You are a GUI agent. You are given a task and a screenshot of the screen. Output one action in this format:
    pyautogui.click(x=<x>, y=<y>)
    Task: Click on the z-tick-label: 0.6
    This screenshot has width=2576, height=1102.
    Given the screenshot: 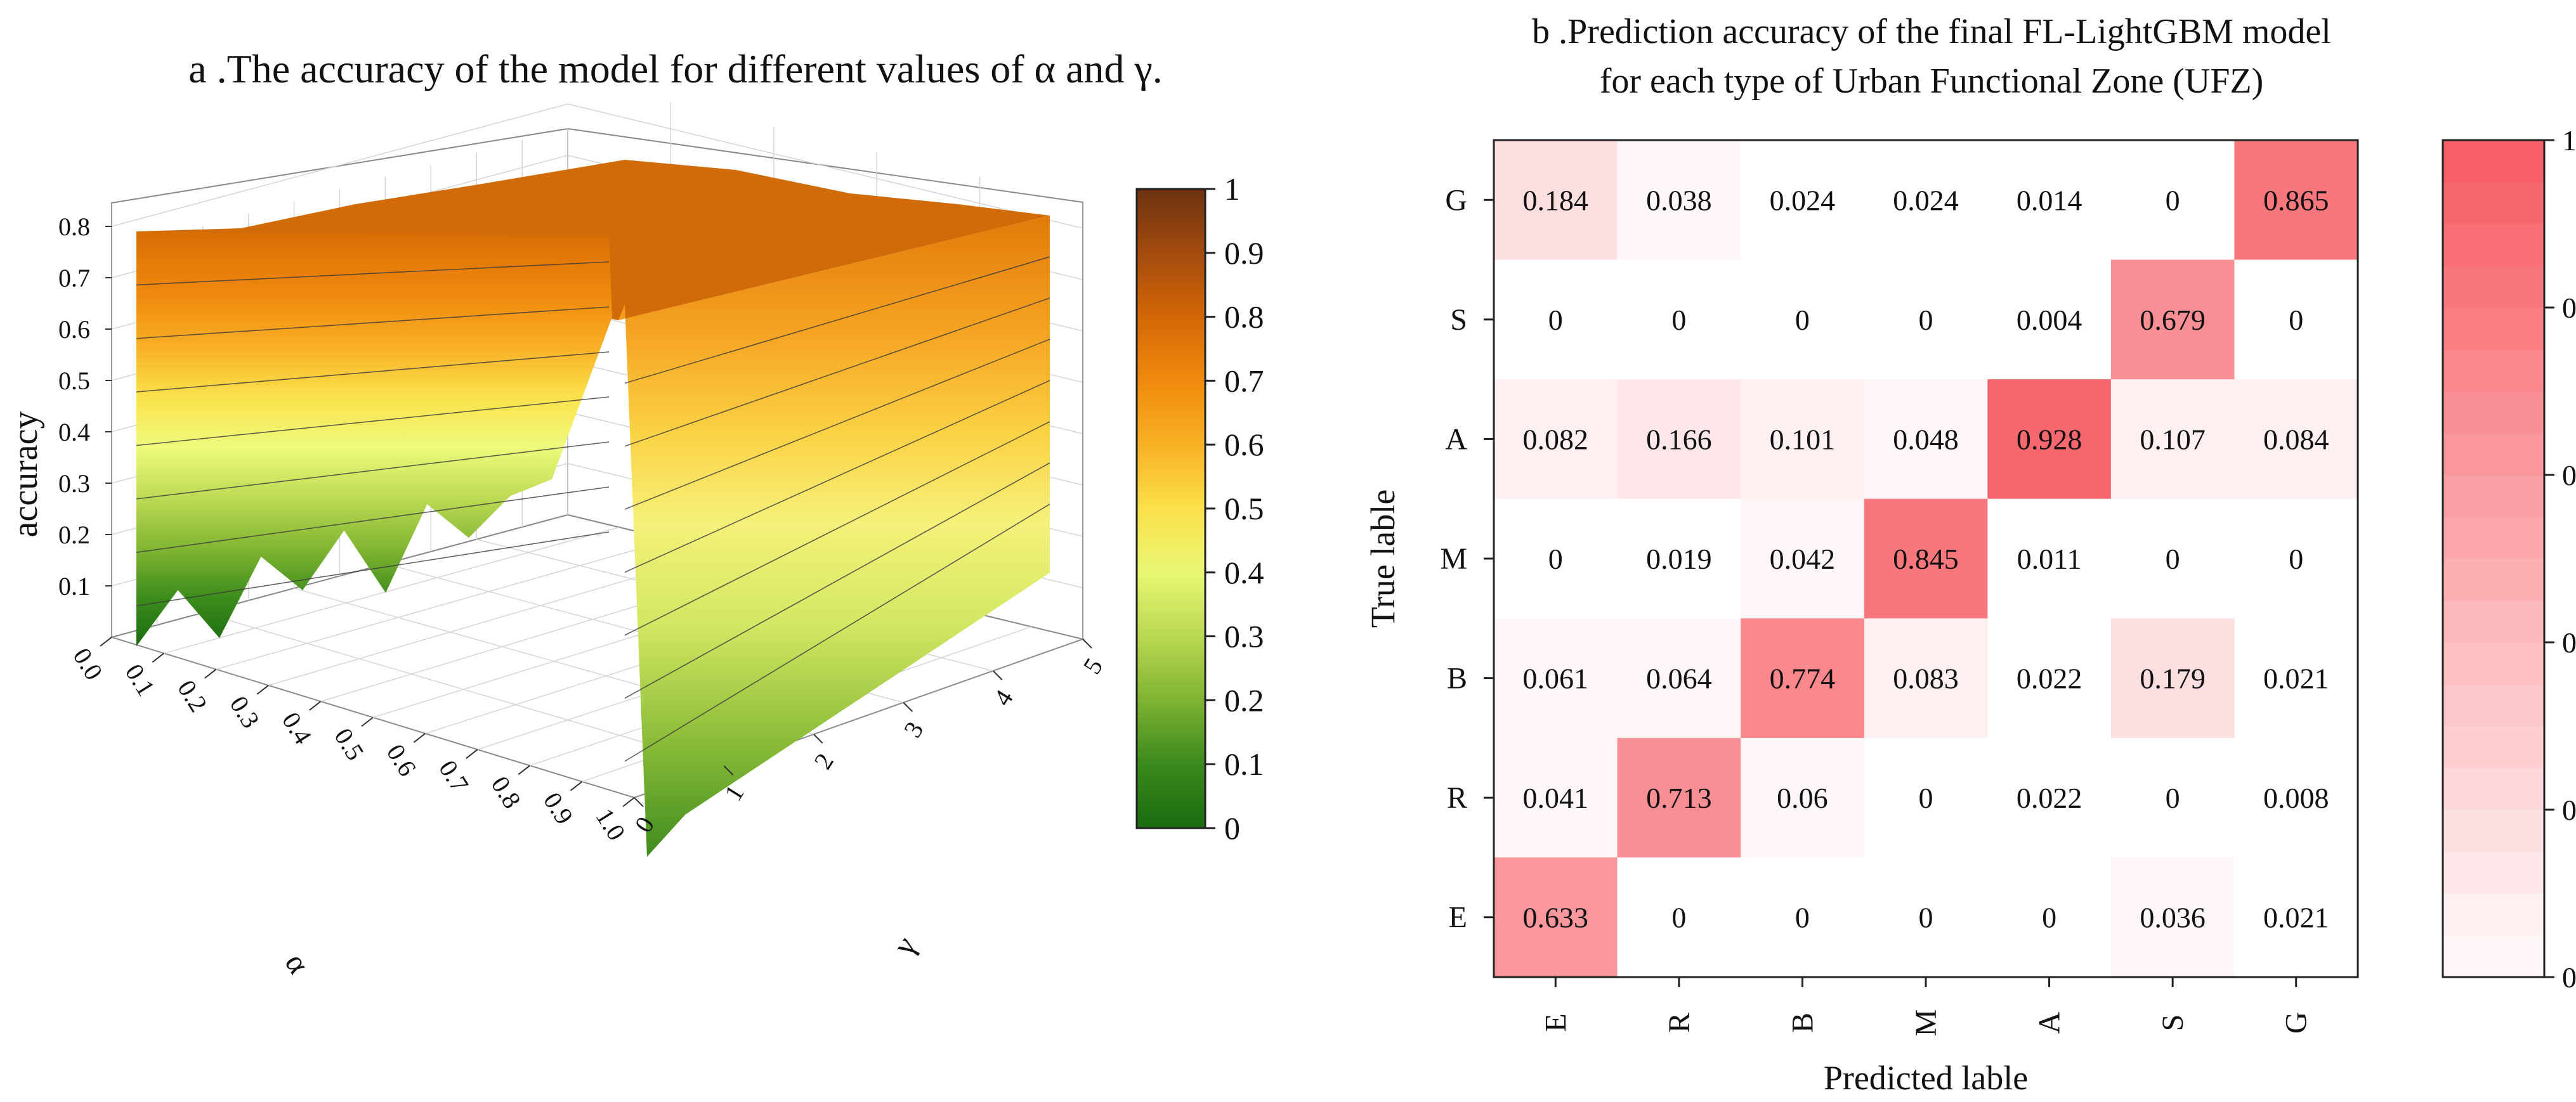 What is the action you would take?
    pyautogui.click(x=74, y=329)
    